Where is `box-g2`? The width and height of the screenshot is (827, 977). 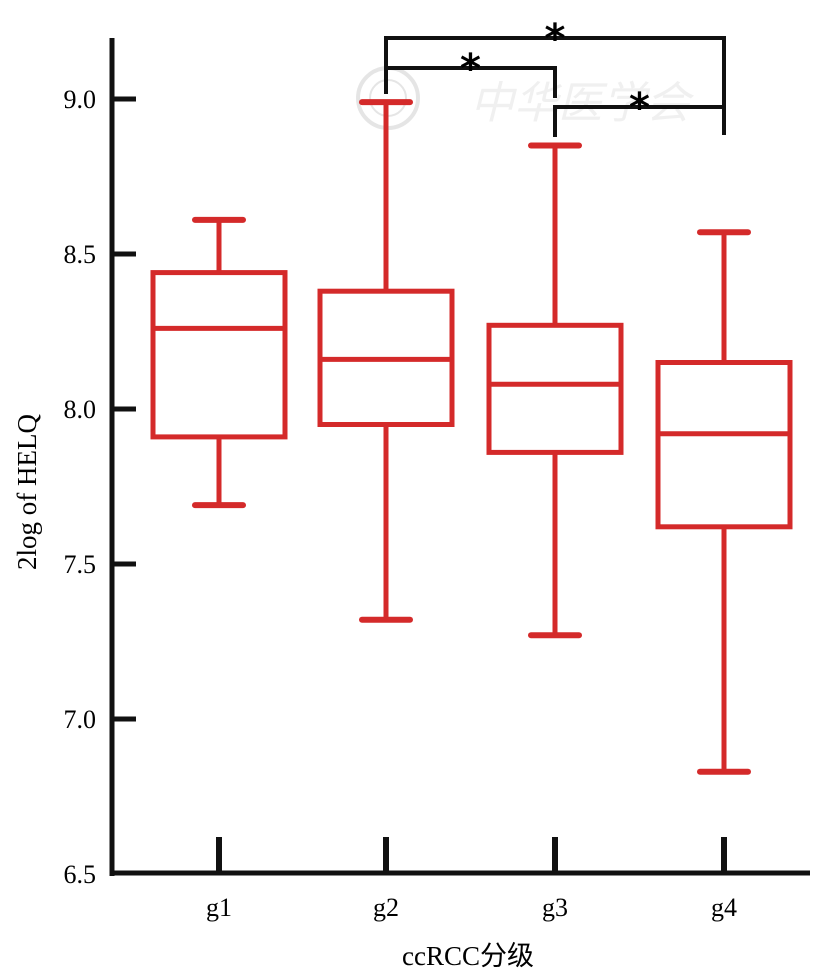 box-g2 is located at coordinates (386, 361).